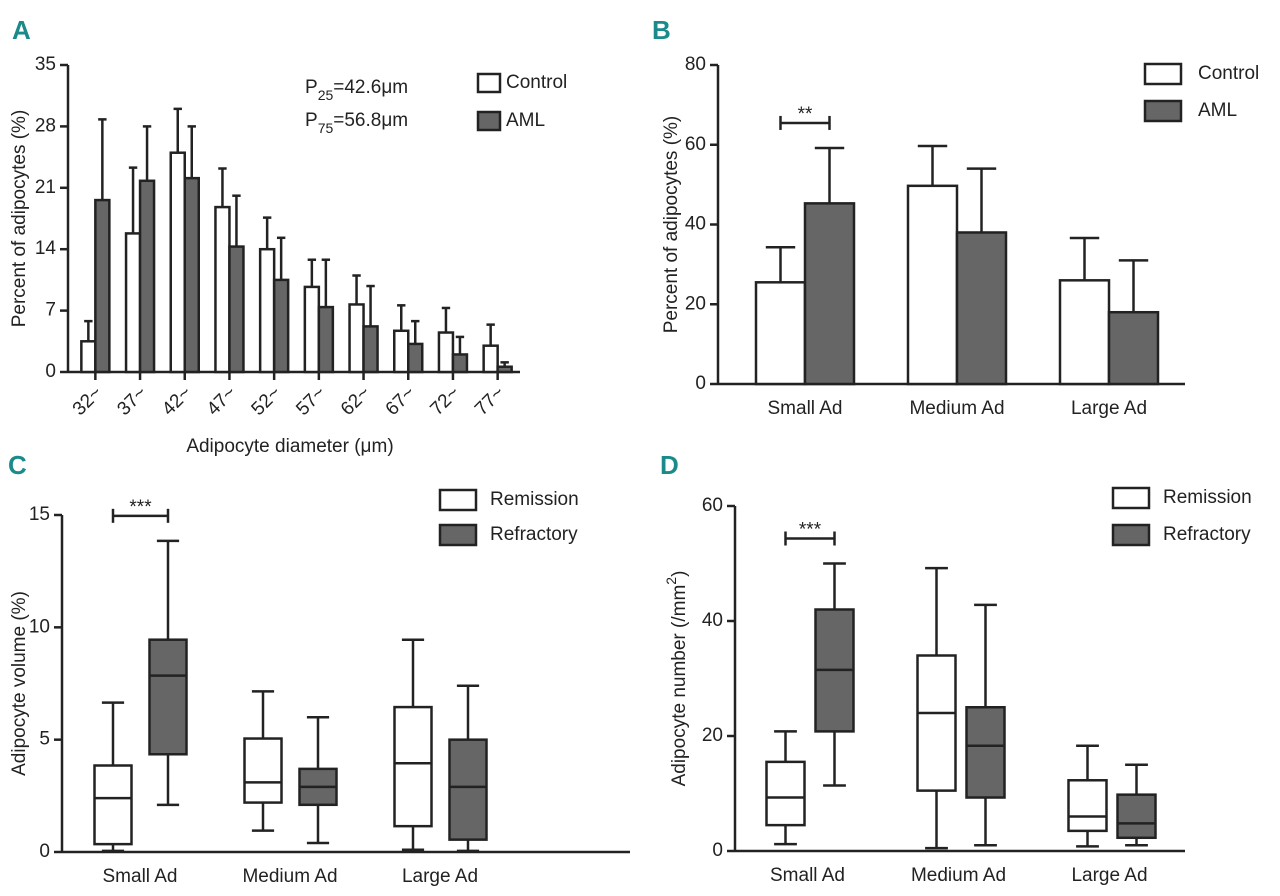 This screenshot has height=896, width=1280. Describe the element at coordinates (39, 514) in the screenshot. I see `y-tick-label: 15` at that location.